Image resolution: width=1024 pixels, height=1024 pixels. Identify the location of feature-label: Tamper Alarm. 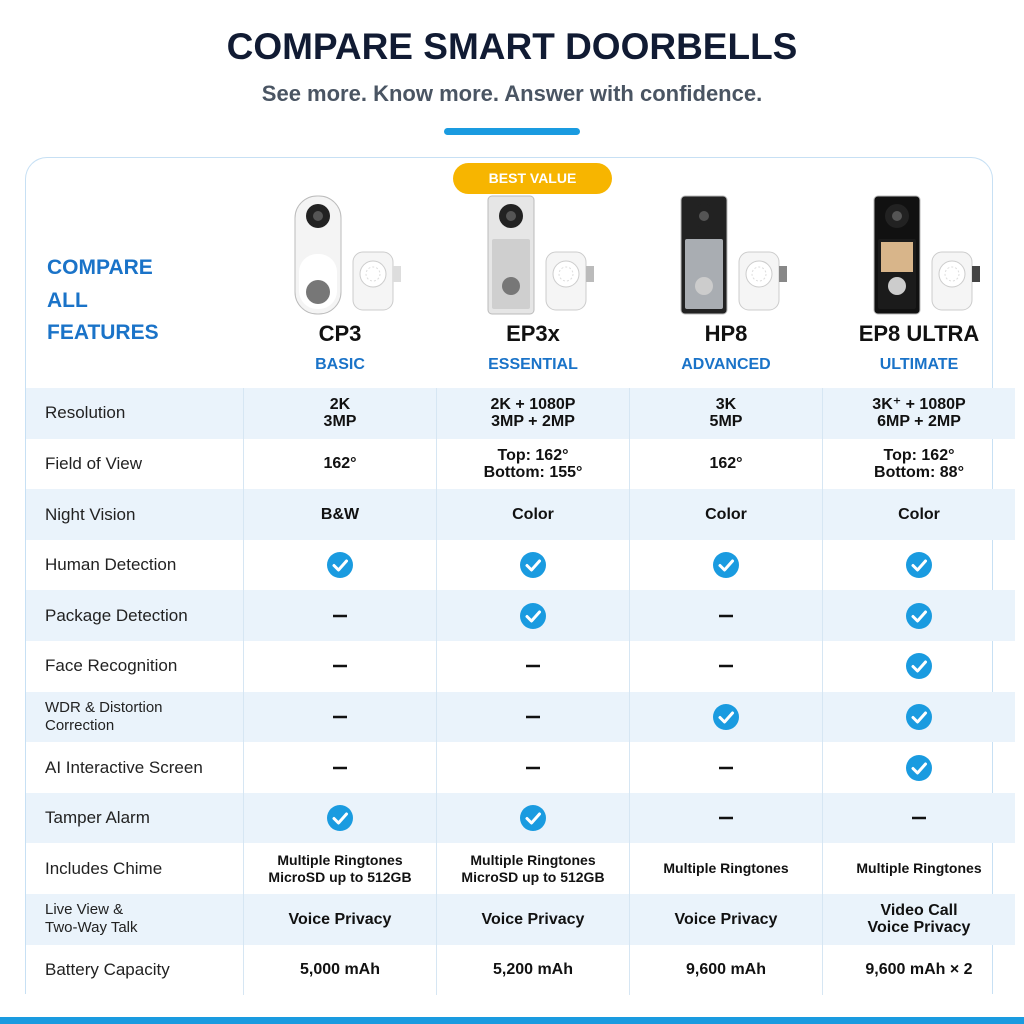
(97, 818).